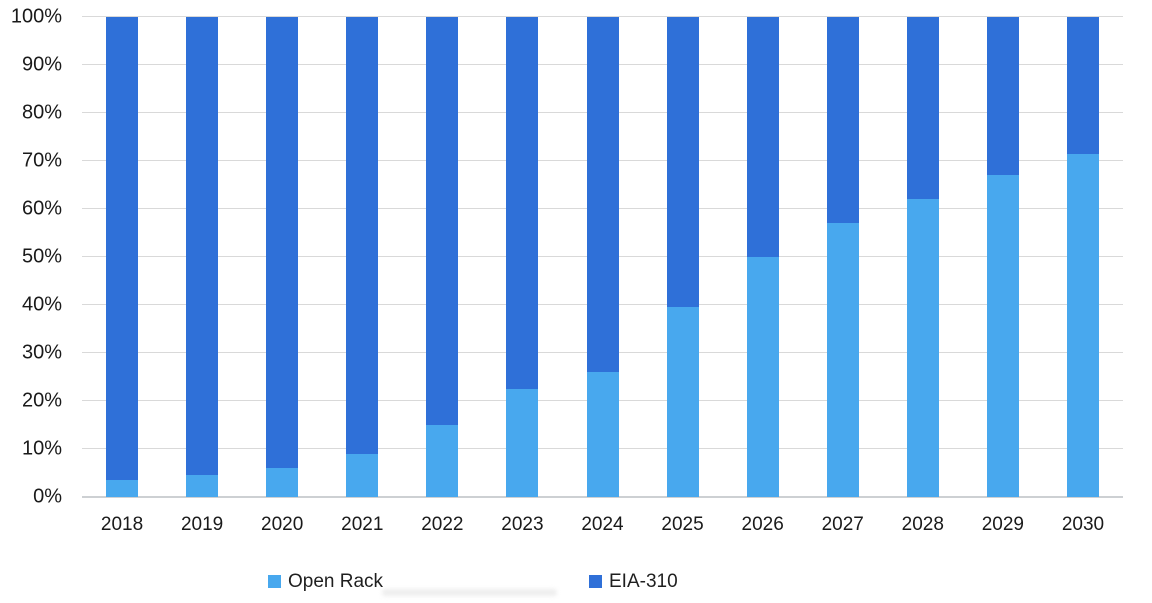 This screenshot has width=1152, height=603. I want to click on bar-2028, so click(922, 257).